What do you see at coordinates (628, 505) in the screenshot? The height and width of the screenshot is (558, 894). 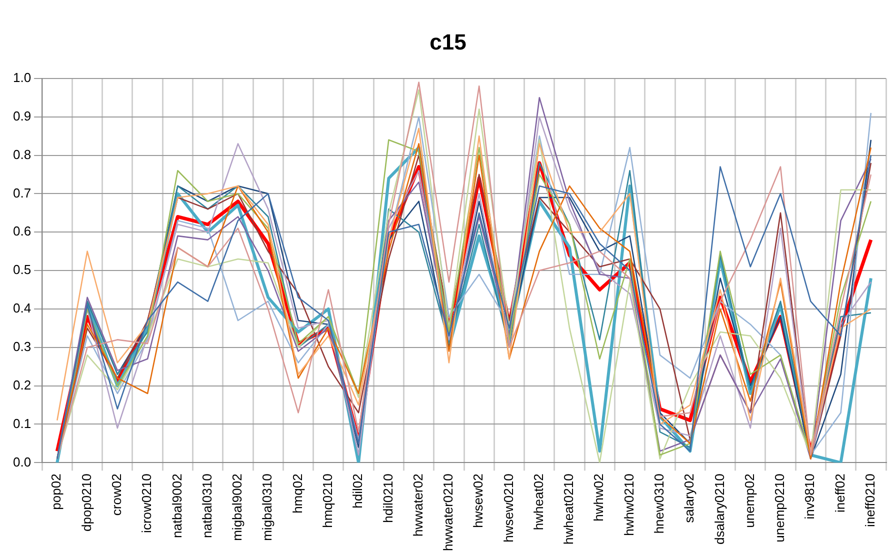 I see `x-tick-label: hwhw0210` at bounding box center [628, 505].